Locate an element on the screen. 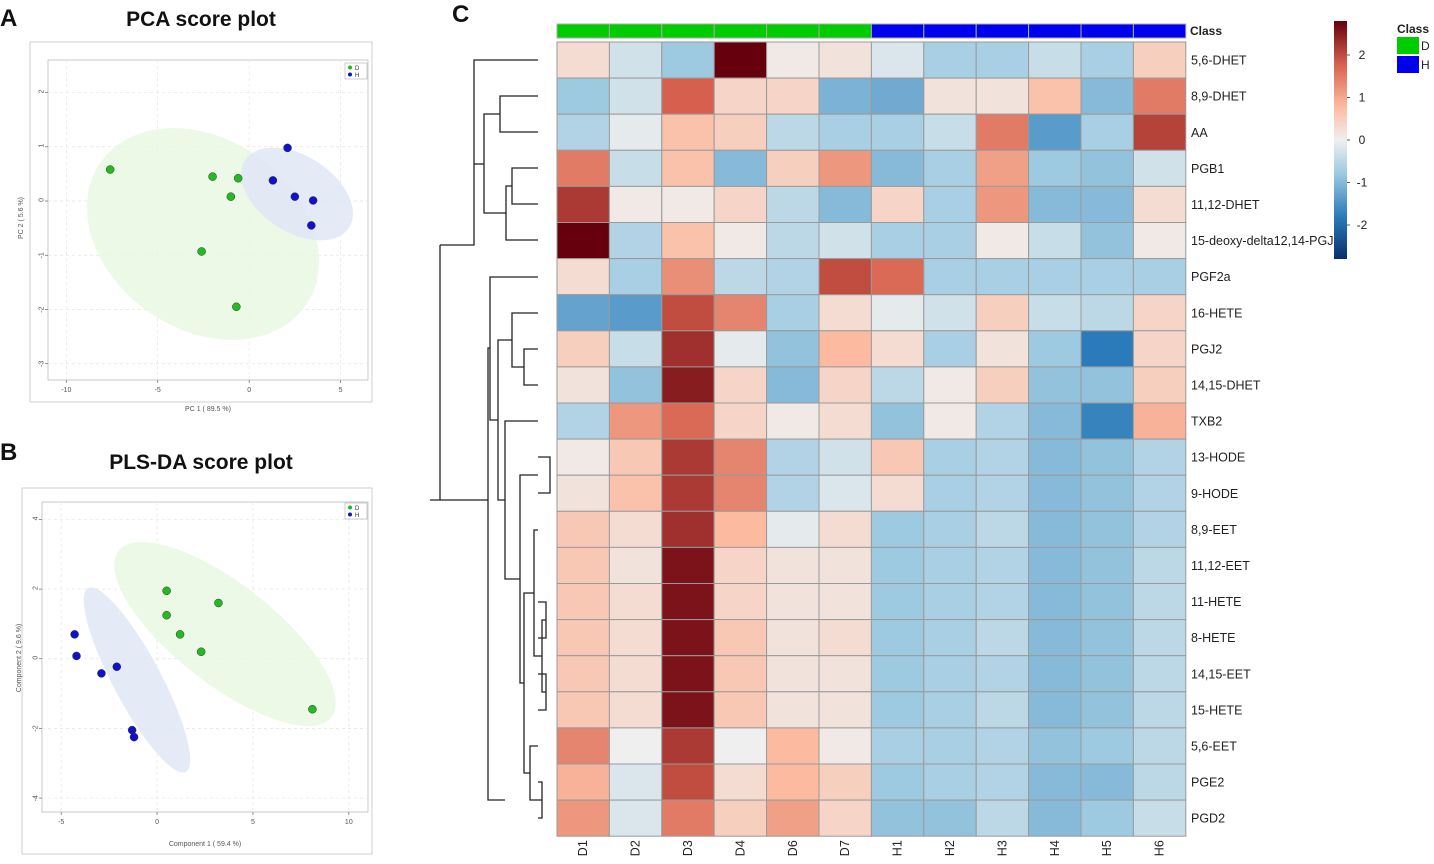  row-label: PGJ2 is located at coordinates (1206, 349).